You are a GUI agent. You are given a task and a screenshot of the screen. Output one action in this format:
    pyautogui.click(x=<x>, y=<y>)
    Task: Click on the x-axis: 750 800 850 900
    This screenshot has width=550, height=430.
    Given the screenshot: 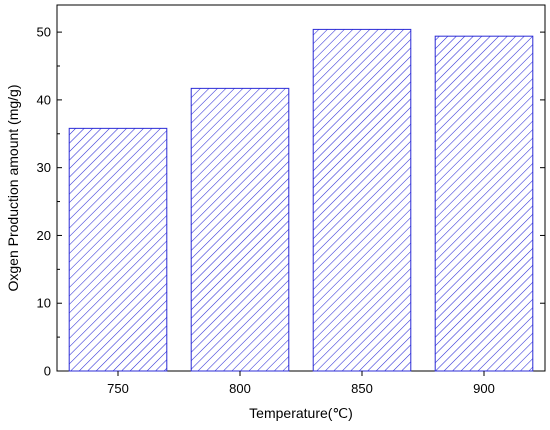 What is the action you would take?
    pyautogui.click(x=301, y=383)
    